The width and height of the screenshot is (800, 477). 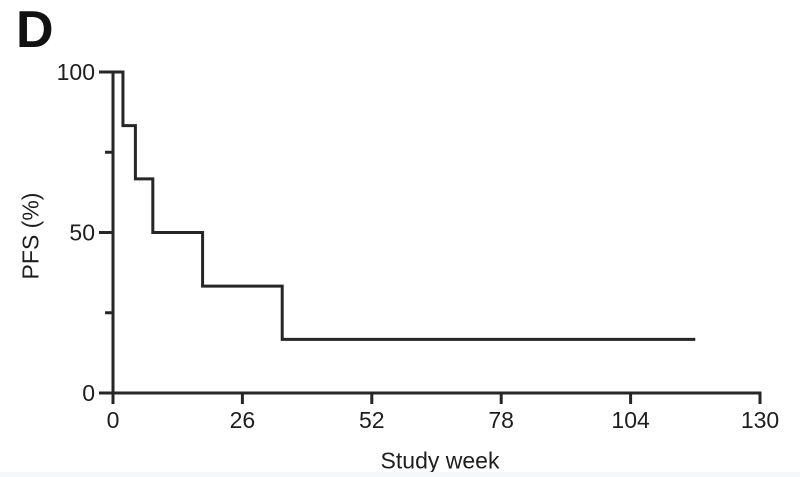 What do you see at coordinates (630, 420) in the screenshot?
I see `x-tick-label: 104` at bounding box center [630, 420].